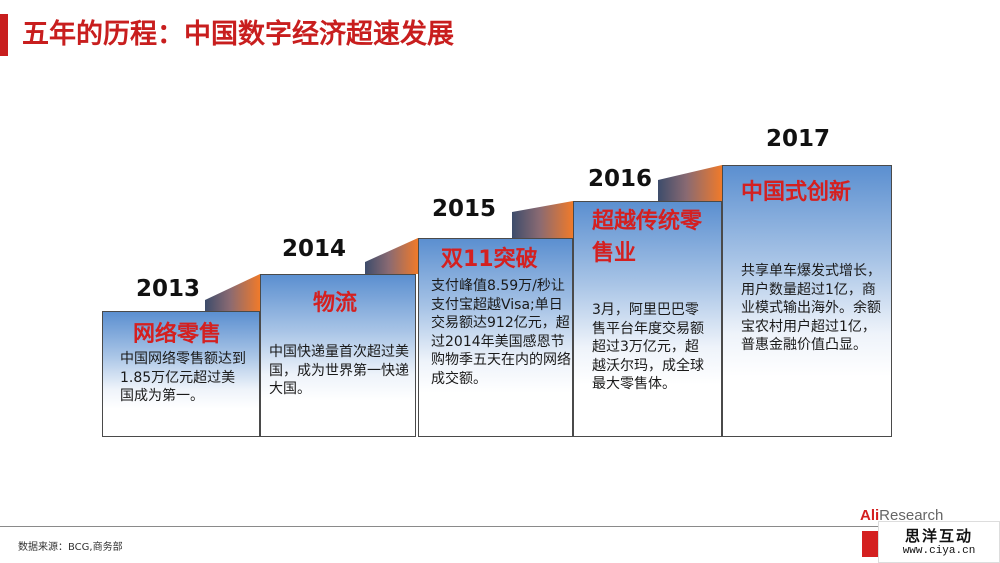 The image size is (1000, 563). I want to click on step-box-2014: 物流 中国快递量首次超过美国，成为世界第一快递大国。, so click(338, 355).